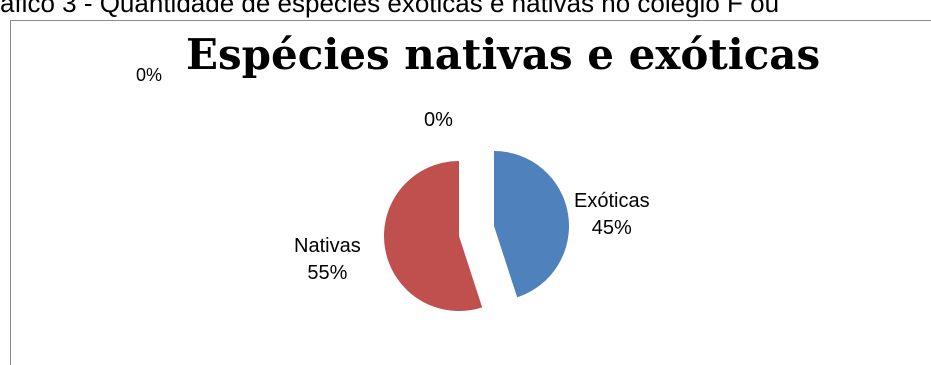 Image resolution: width=931 pixels, height=365 pixels. I want to click on slice-label-exoticas: Exóticas 45%, so click(612, 215).